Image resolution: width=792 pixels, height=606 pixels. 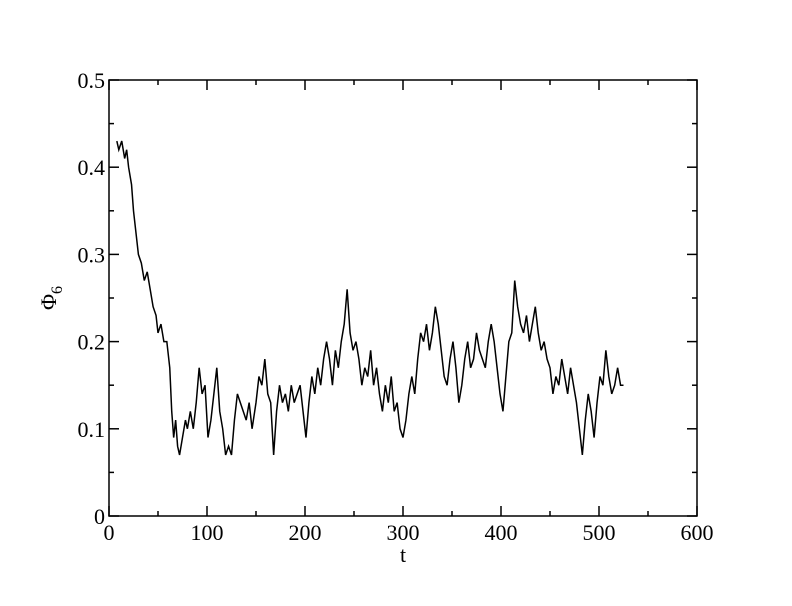 What do you see at coordinates (501, 532) in the screenshot?
I see `x-tick-label: 400` at bounding box center [501, 532].